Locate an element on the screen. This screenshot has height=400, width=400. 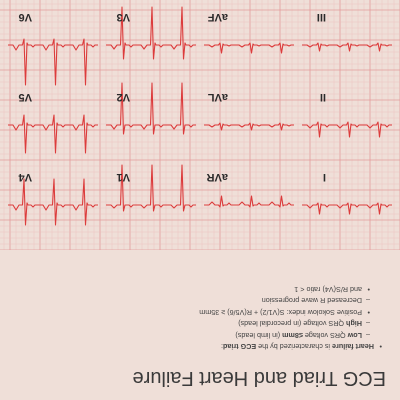
lead-label: aVR is located at coordinates (217, 177).